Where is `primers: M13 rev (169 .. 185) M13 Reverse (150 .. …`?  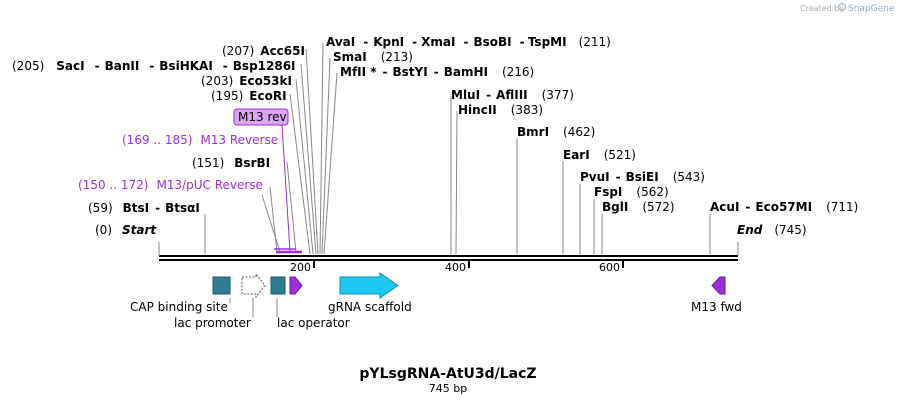
primers: M13 rev (169 .. 185) M13 Reverse (150 .. … is located at coordinates (190, 181).